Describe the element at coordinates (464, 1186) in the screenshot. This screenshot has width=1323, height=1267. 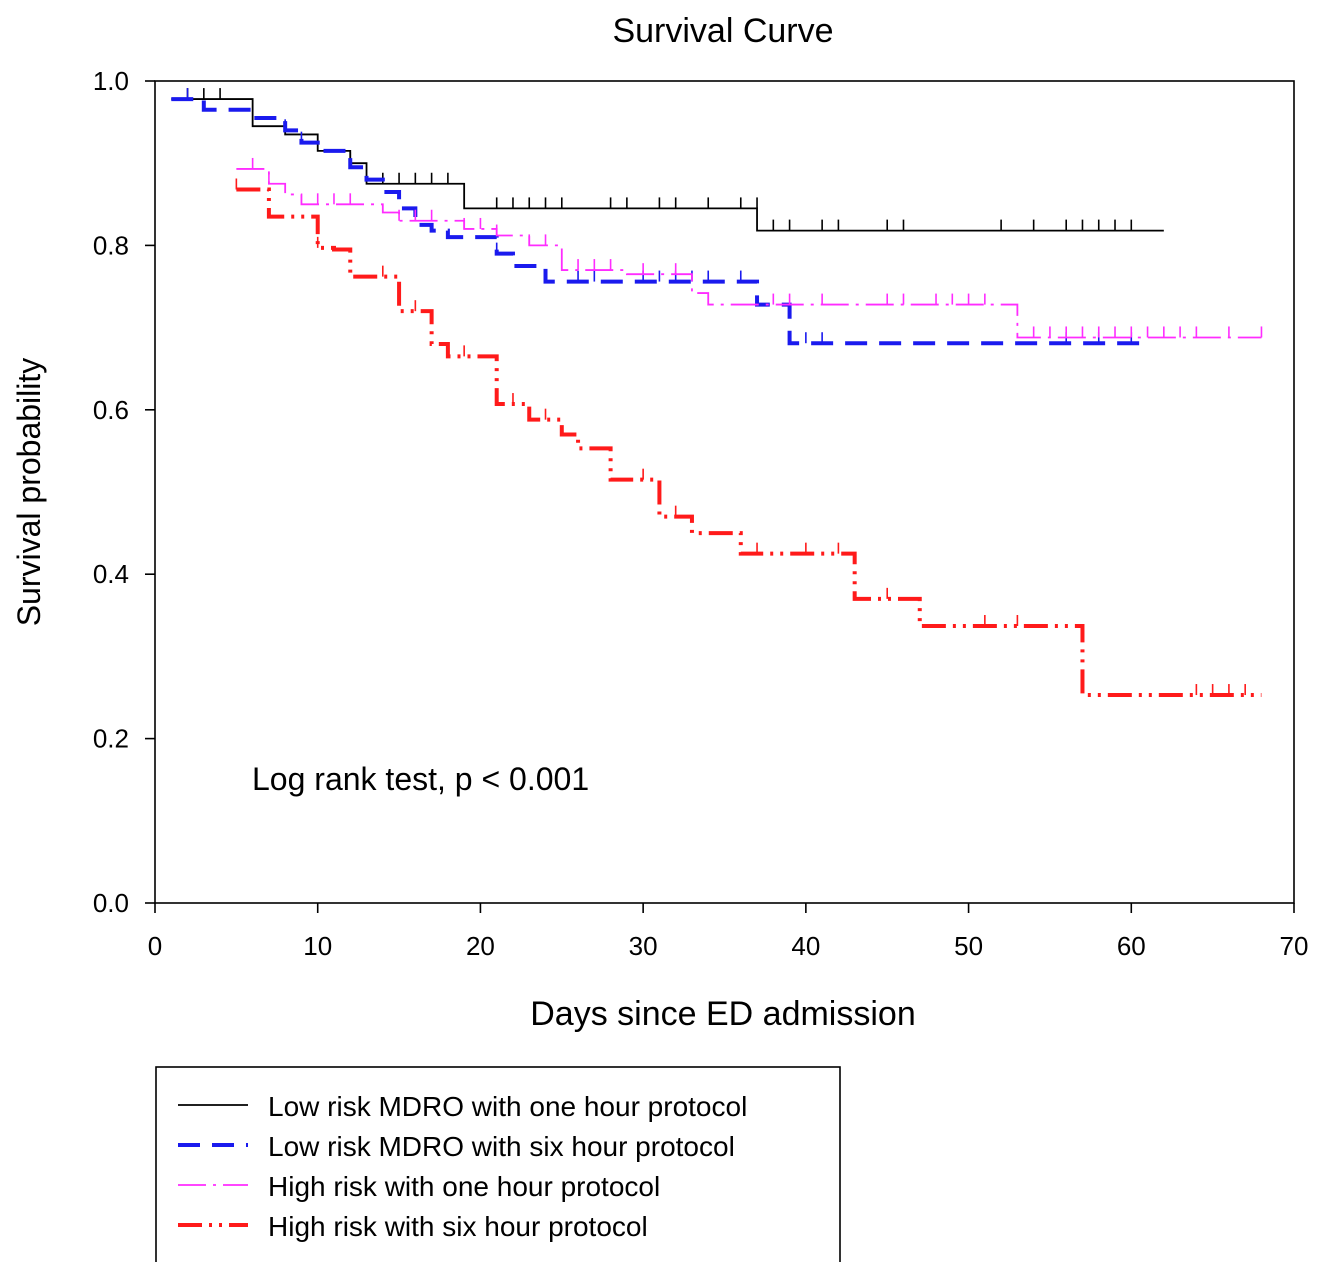
I see `legend-label: High risk with one hour protocol` at that location.